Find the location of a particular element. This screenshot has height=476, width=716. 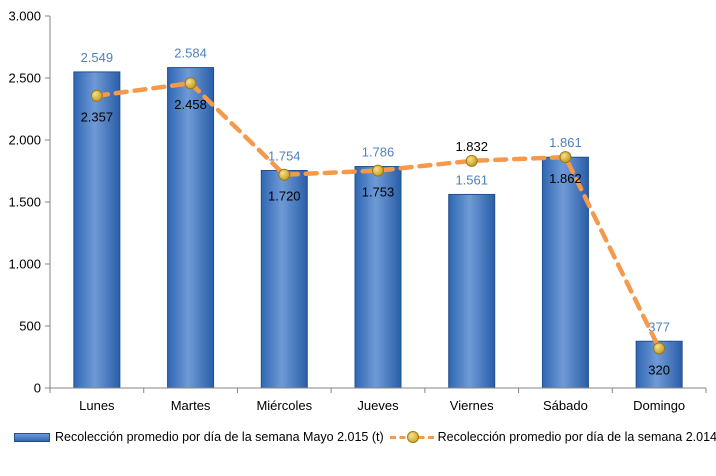

y-axis: 0 500 1.000 1.500 2.000 2.500 3.000 is located at coordinates (29, 202).